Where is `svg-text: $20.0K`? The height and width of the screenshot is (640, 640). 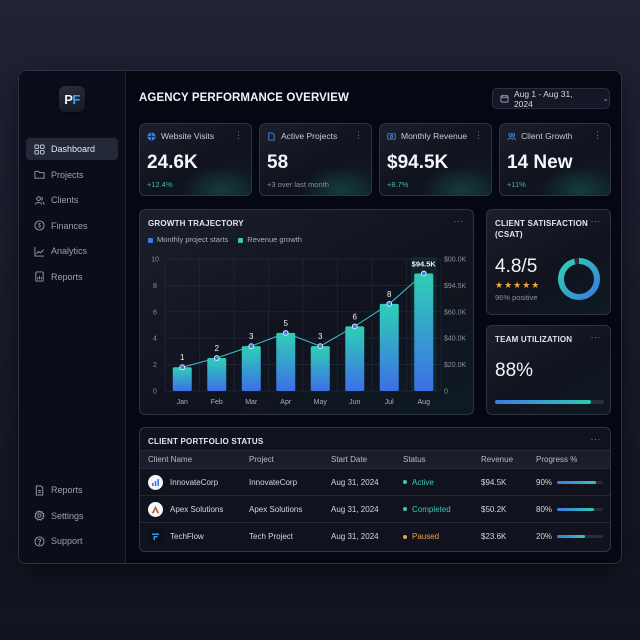
svg-text: $20.0K is located at coordinates (455, 365).